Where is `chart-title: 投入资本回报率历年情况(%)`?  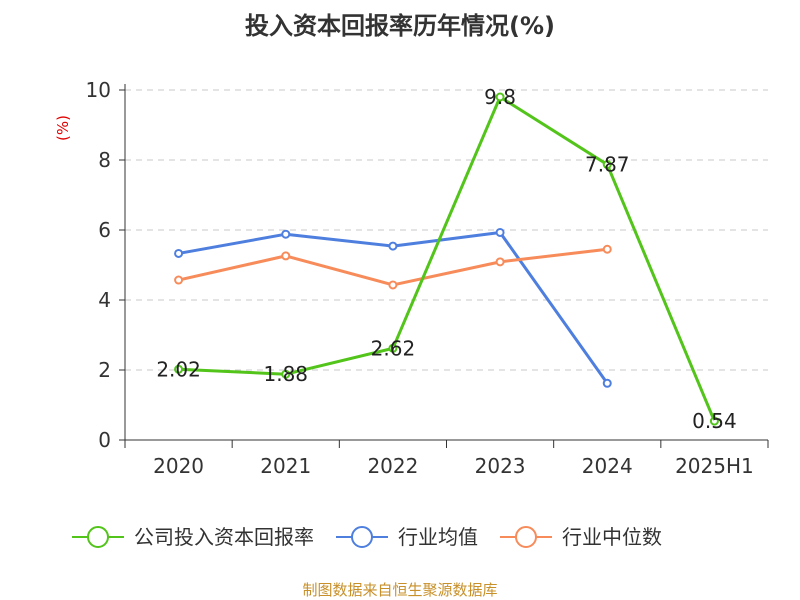 chart-title: 投入资本回报率历年情况(%) is located at coordinates (400, 26).